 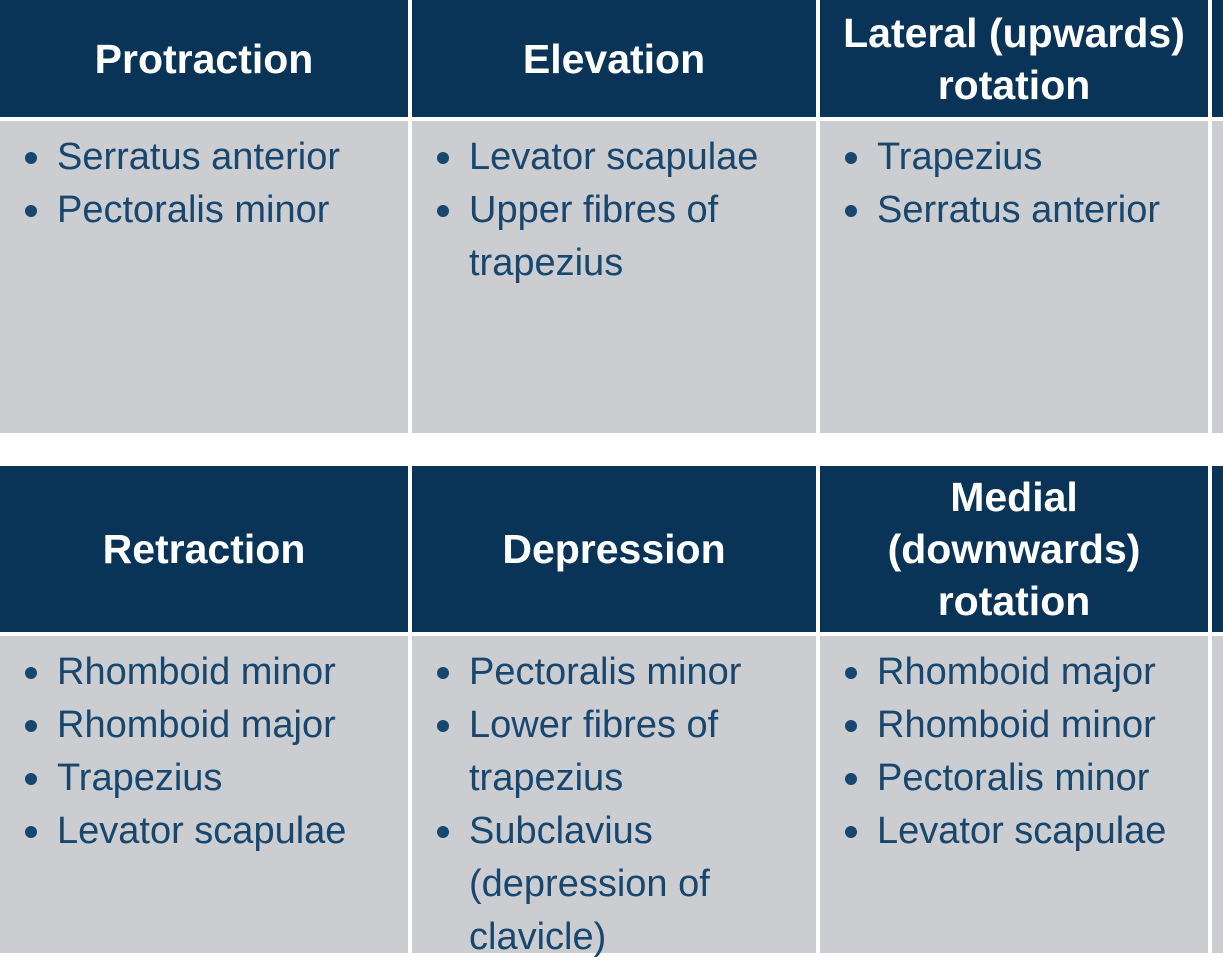 I want to click on header-label: Elevation, so click(x=614, y=58).